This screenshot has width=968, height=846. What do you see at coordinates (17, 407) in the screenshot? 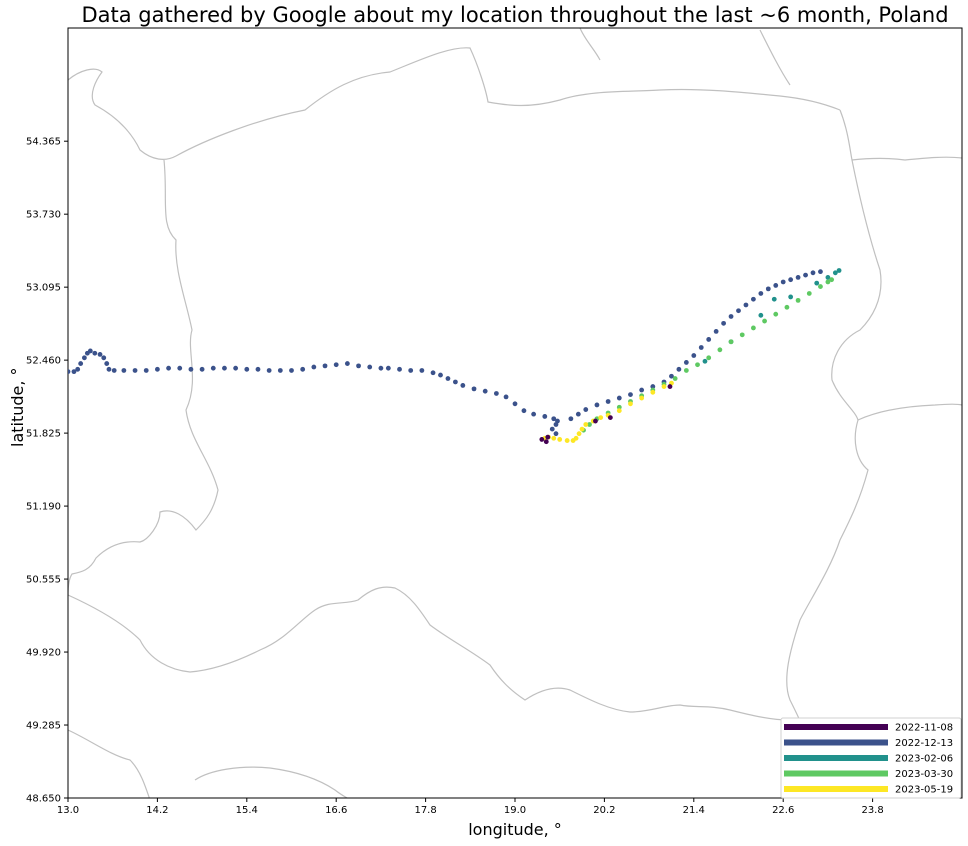
I see `y-axis-label: latitude, °` at bounding box center [17, 407].